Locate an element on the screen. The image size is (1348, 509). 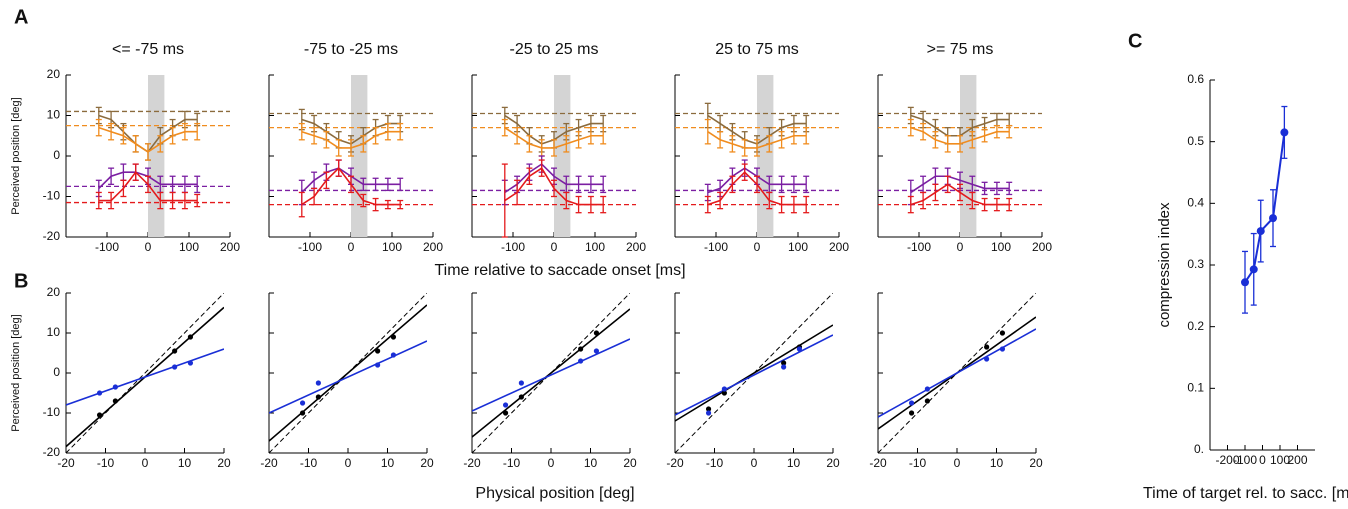
chart-title: <= -75 ms is located at coordinates (148, 49).